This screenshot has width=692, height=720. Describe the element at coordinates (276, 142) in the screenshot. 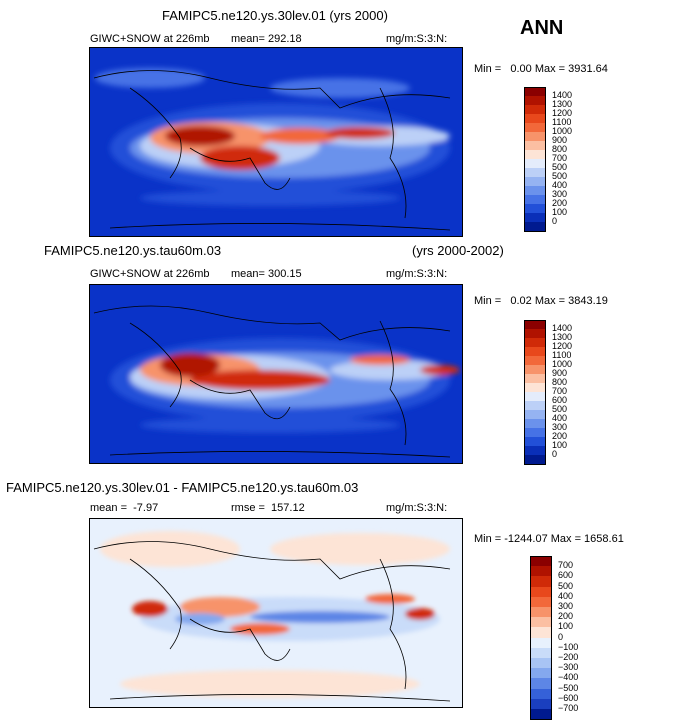

I see `panel1-map` at that location.